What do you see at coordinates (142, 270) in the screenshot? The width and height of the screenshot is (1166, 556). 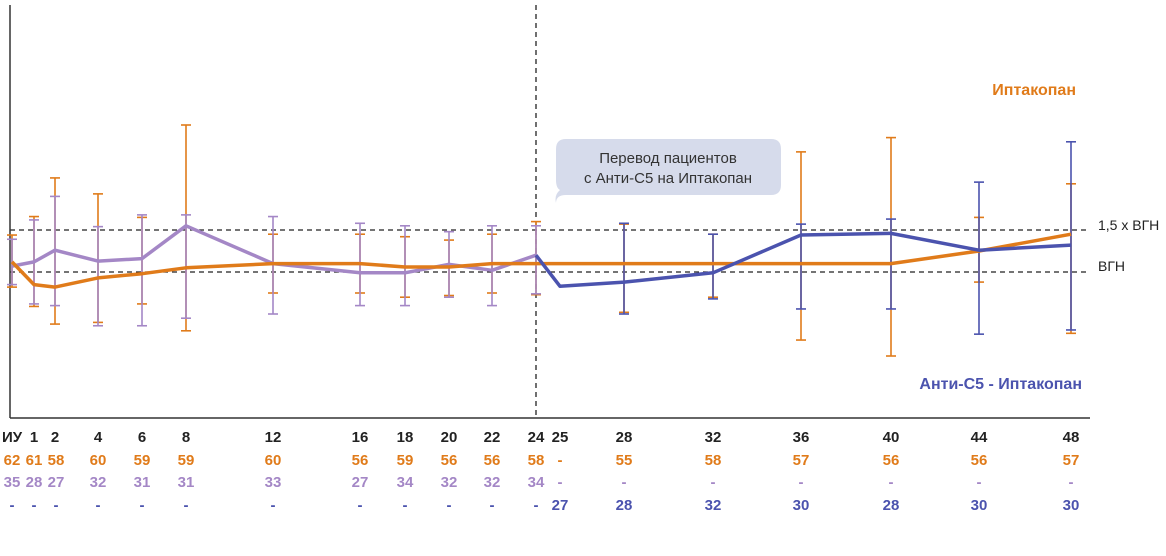 I see `error-bar-s1-p4` at bounding box center [142, 270].